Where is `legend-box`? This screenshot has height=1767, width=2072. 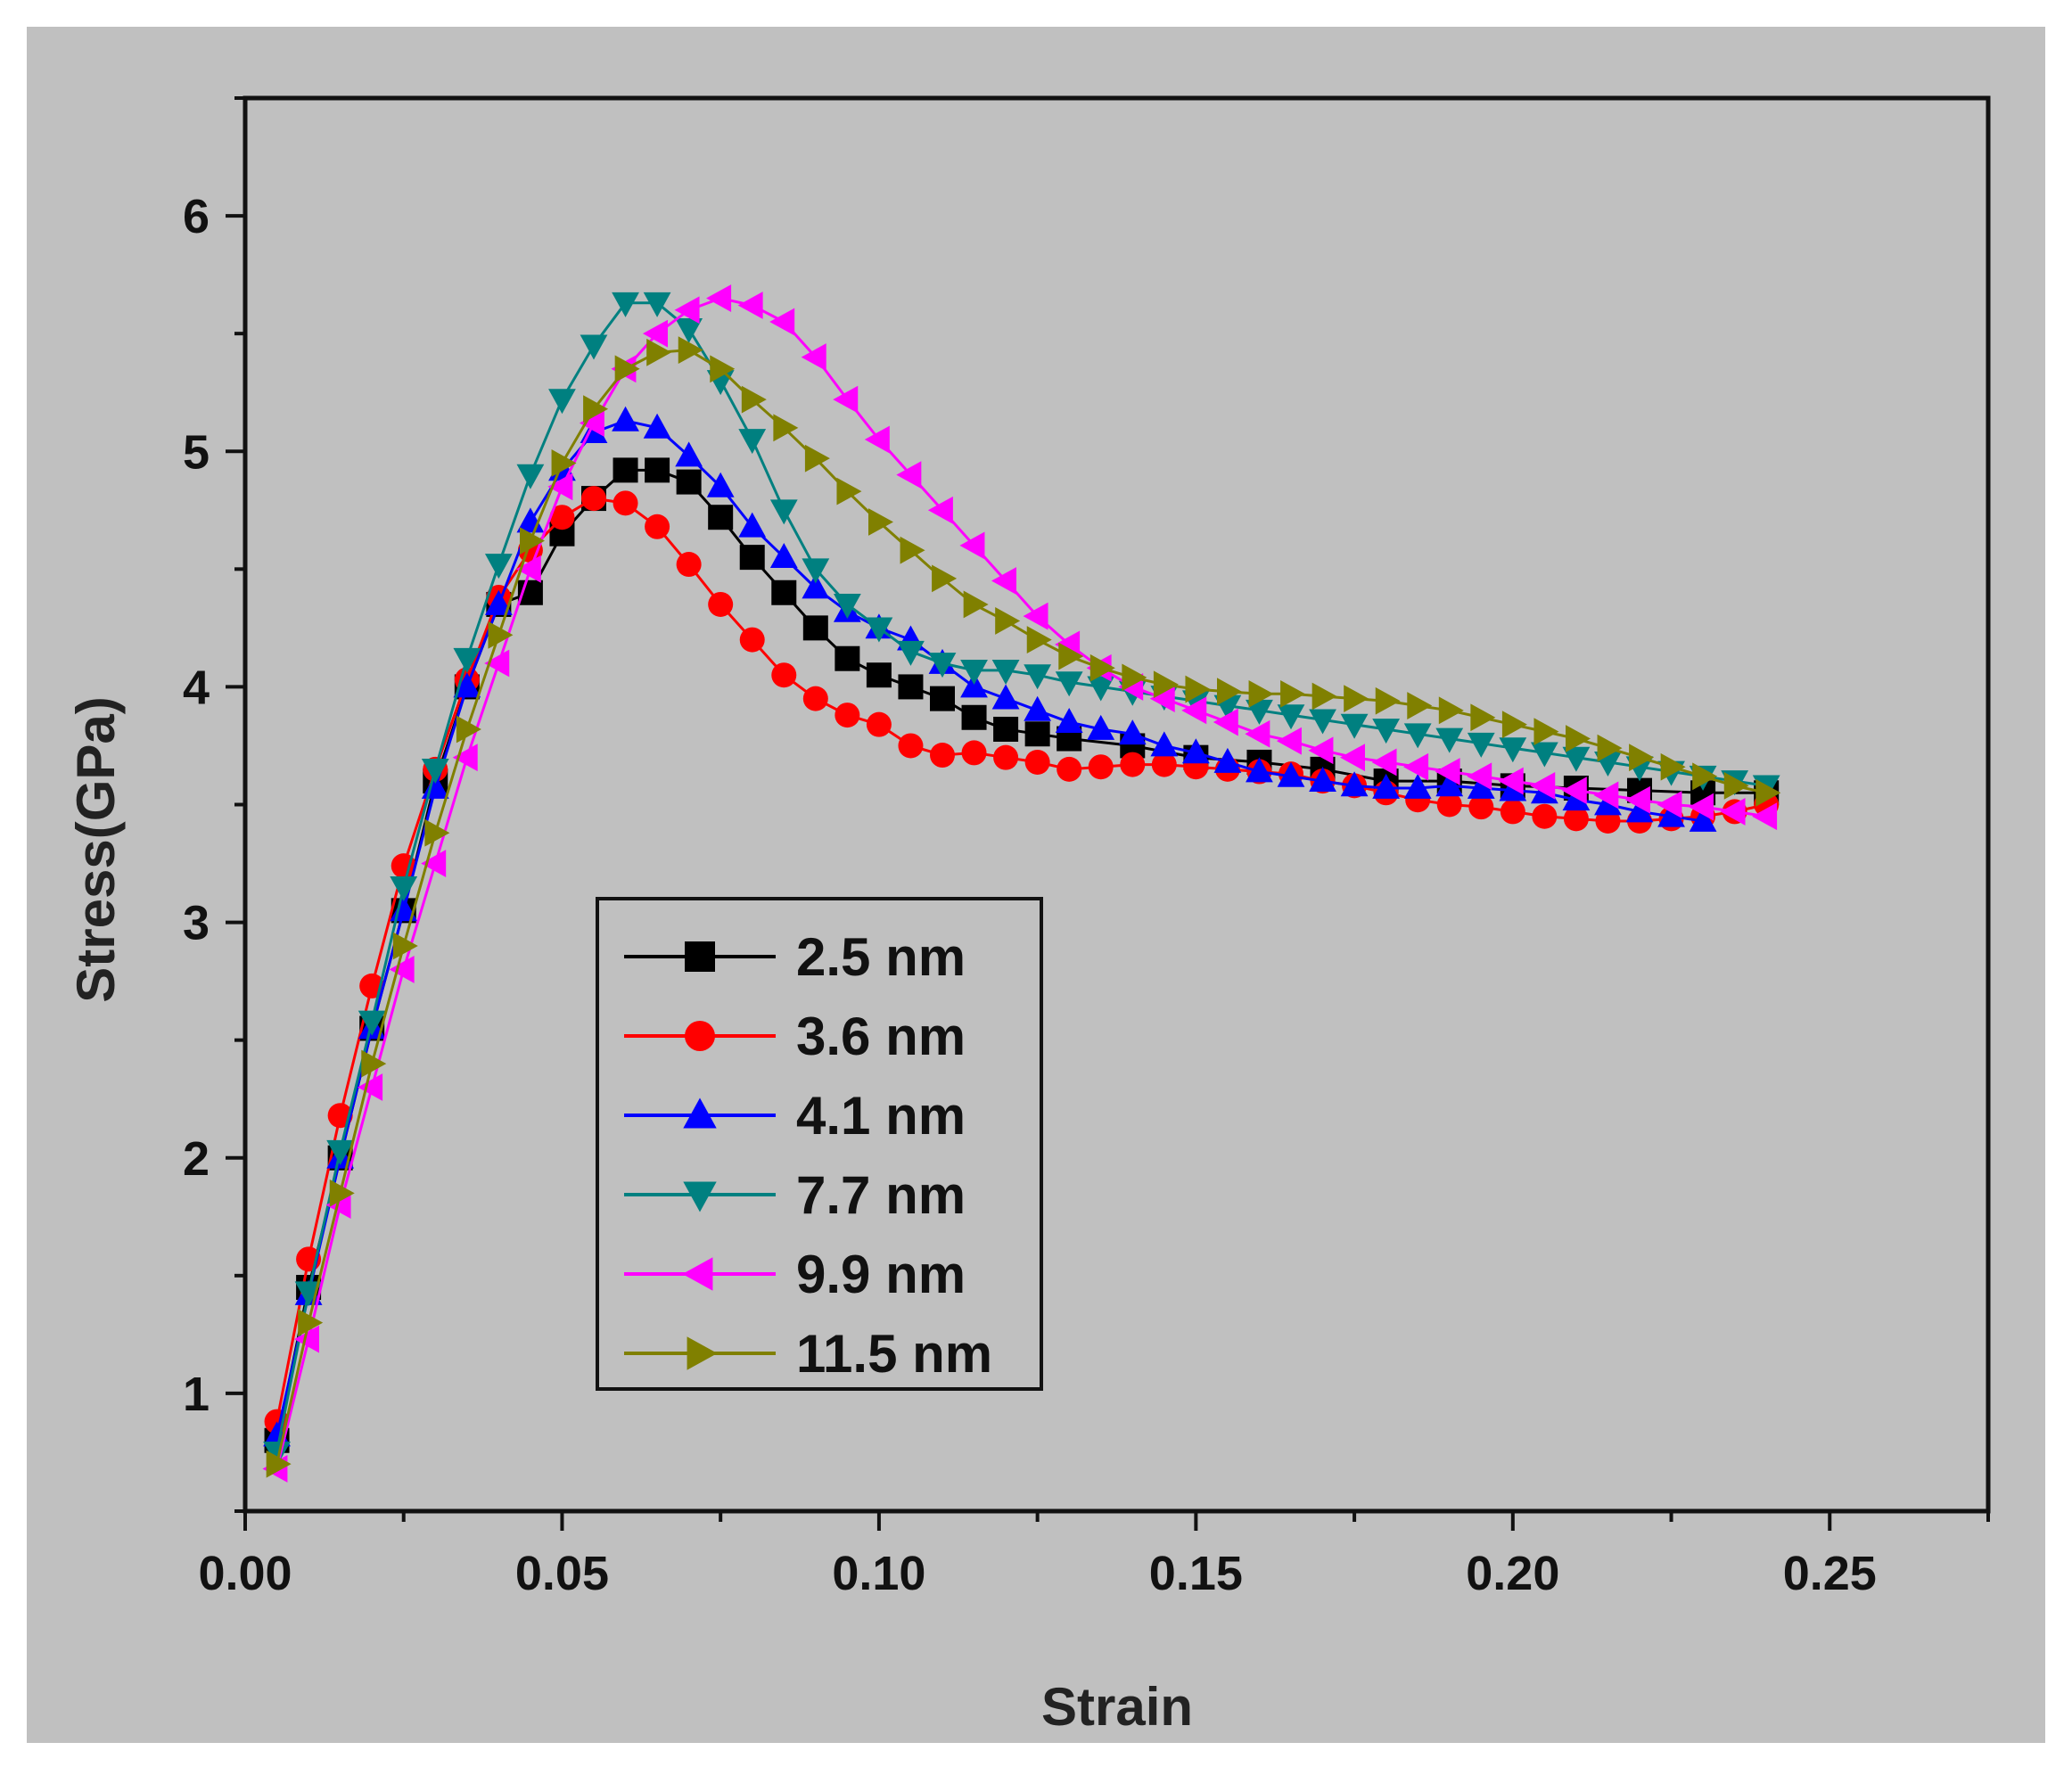 legend-box is located at coordinates (819, 1144).